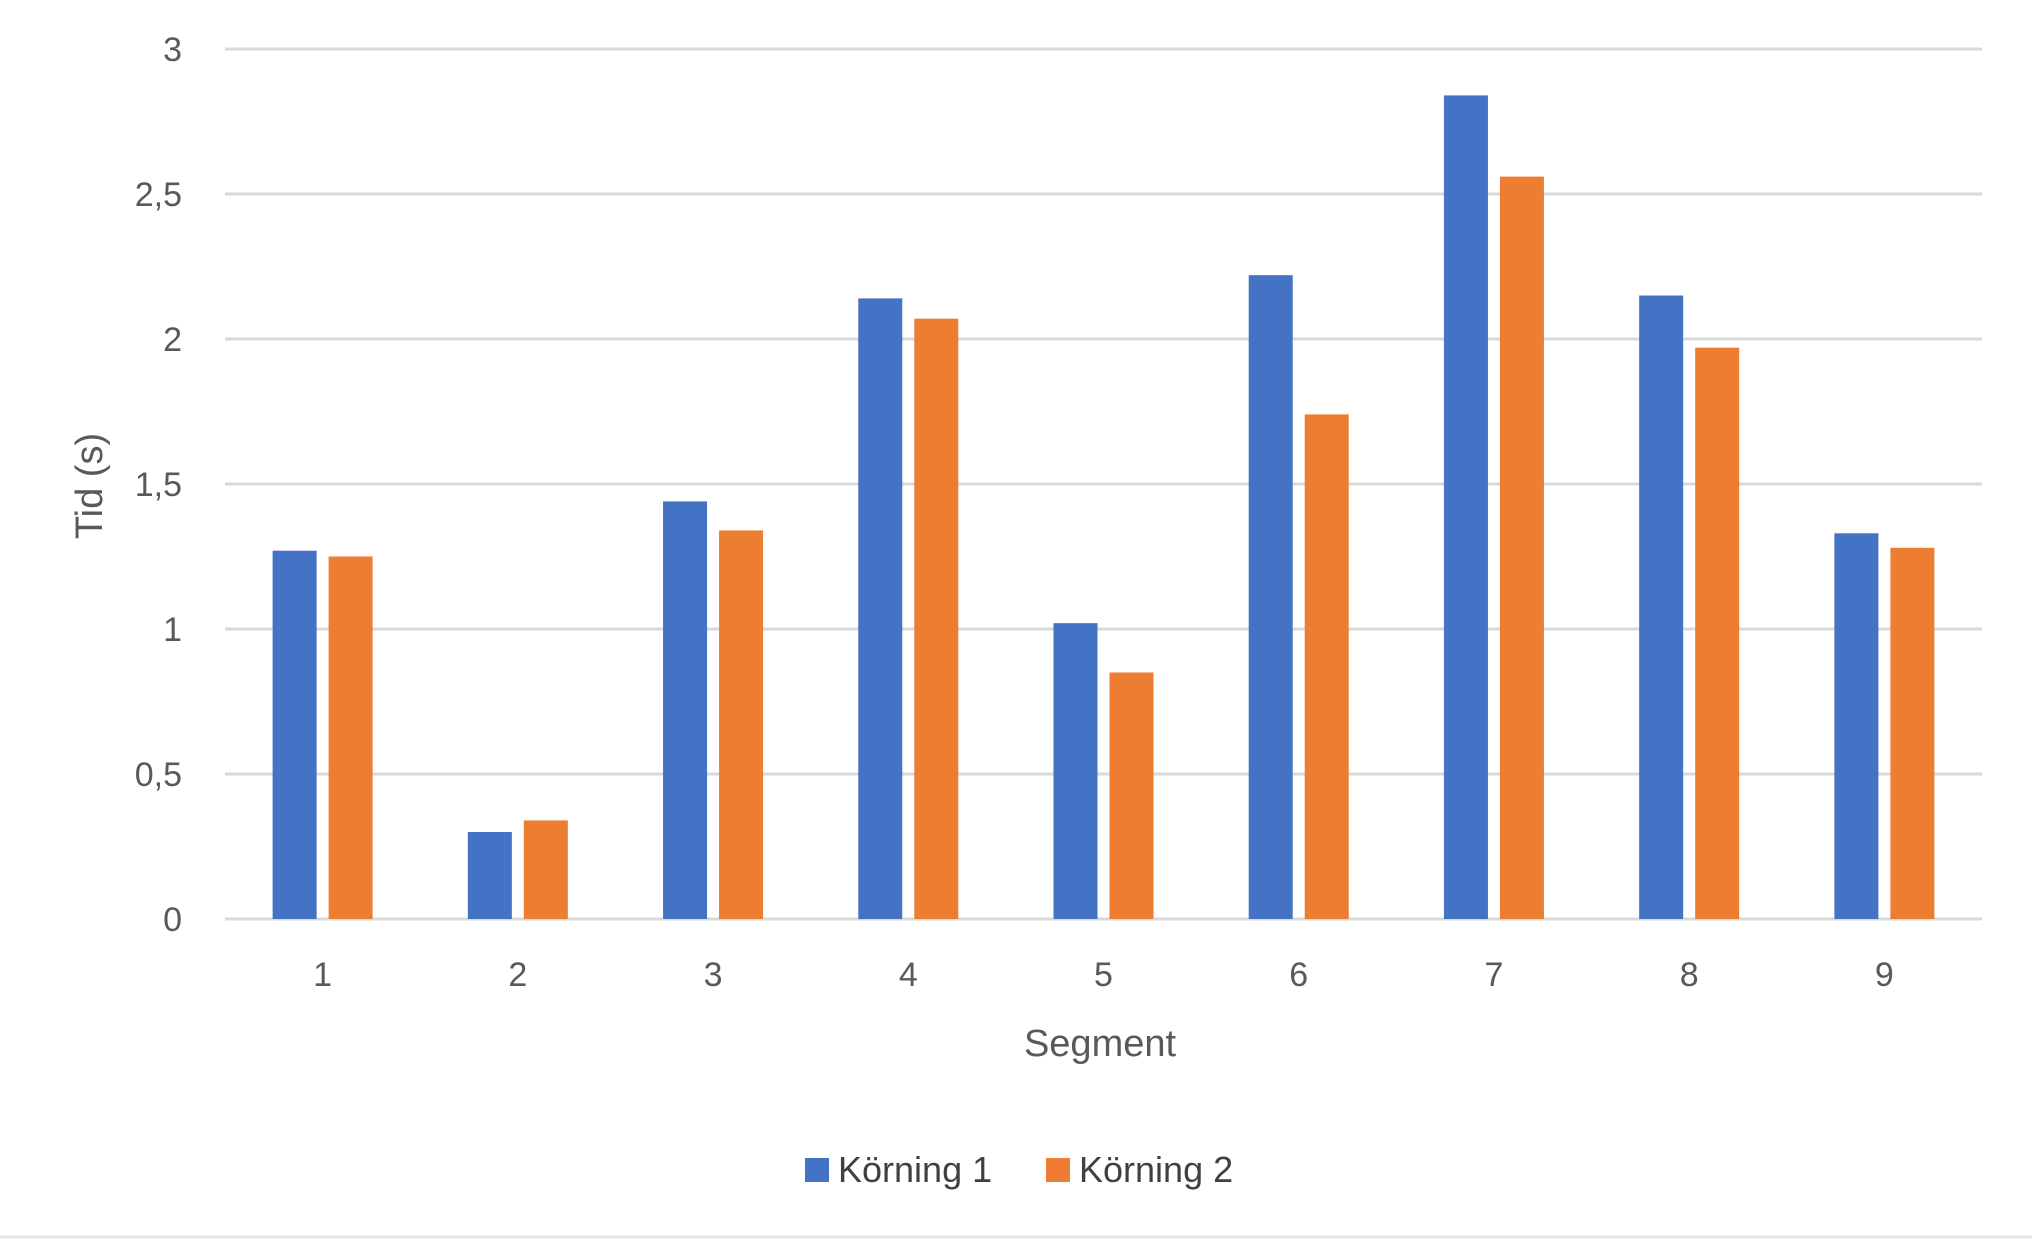 The image size is (2032, 1240). What do you see at coordinates (172, 630) in the screenshot?
I see `y-tick-label: 1` at bounding box center [172, 630].